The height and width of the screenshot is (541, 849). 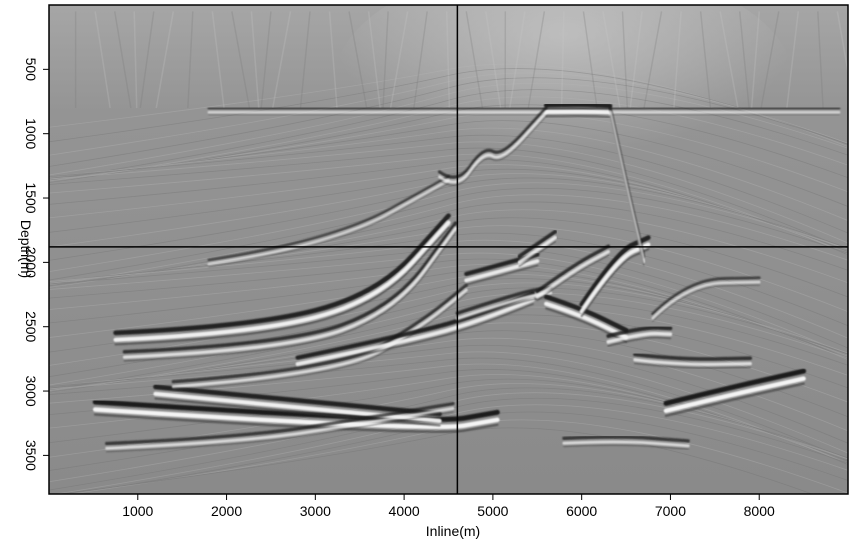 What do you see at coordinates (448, 506) in the screenshot?
I see `x-axis: 1000 2000 3000 4000 5000 6000 7000 8000` at bounding box center [448, 506].